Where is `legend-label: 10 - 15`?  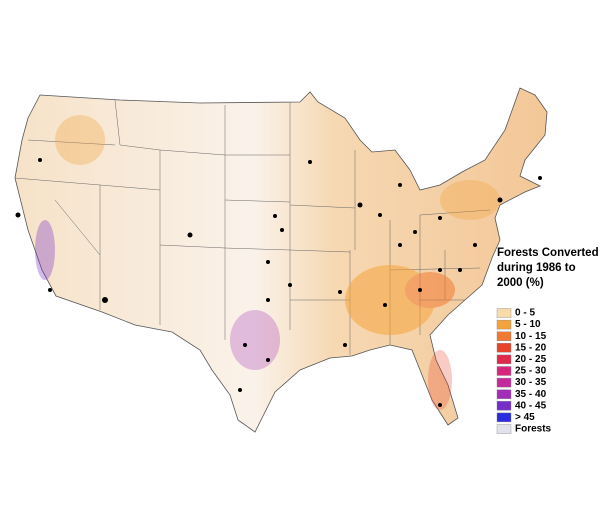
legend-label: 10 - 15 is located at coordinates (531, 336).